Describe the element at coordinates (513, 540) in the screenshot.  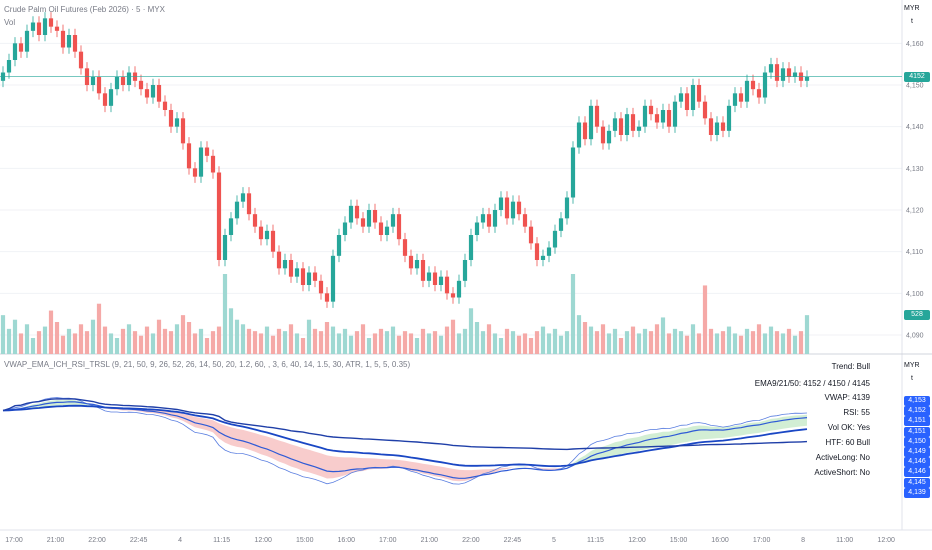
I see `time-tick-label: 22:45` at that location.